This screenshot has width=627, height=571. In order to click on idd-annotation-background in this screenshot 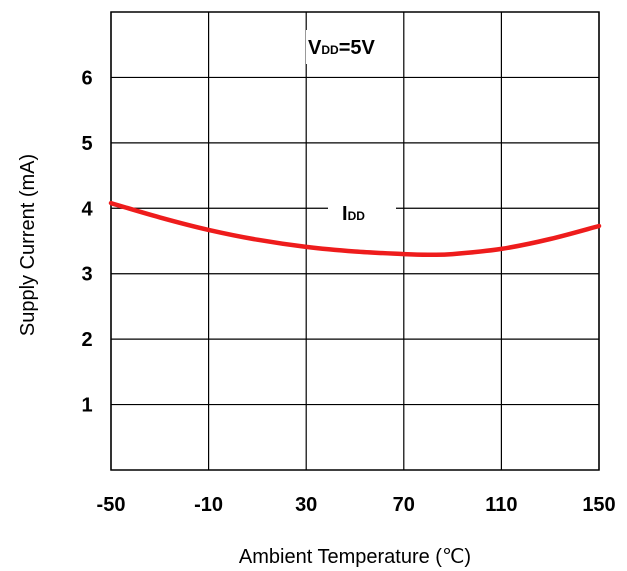, I will do `click(362, 212)`.